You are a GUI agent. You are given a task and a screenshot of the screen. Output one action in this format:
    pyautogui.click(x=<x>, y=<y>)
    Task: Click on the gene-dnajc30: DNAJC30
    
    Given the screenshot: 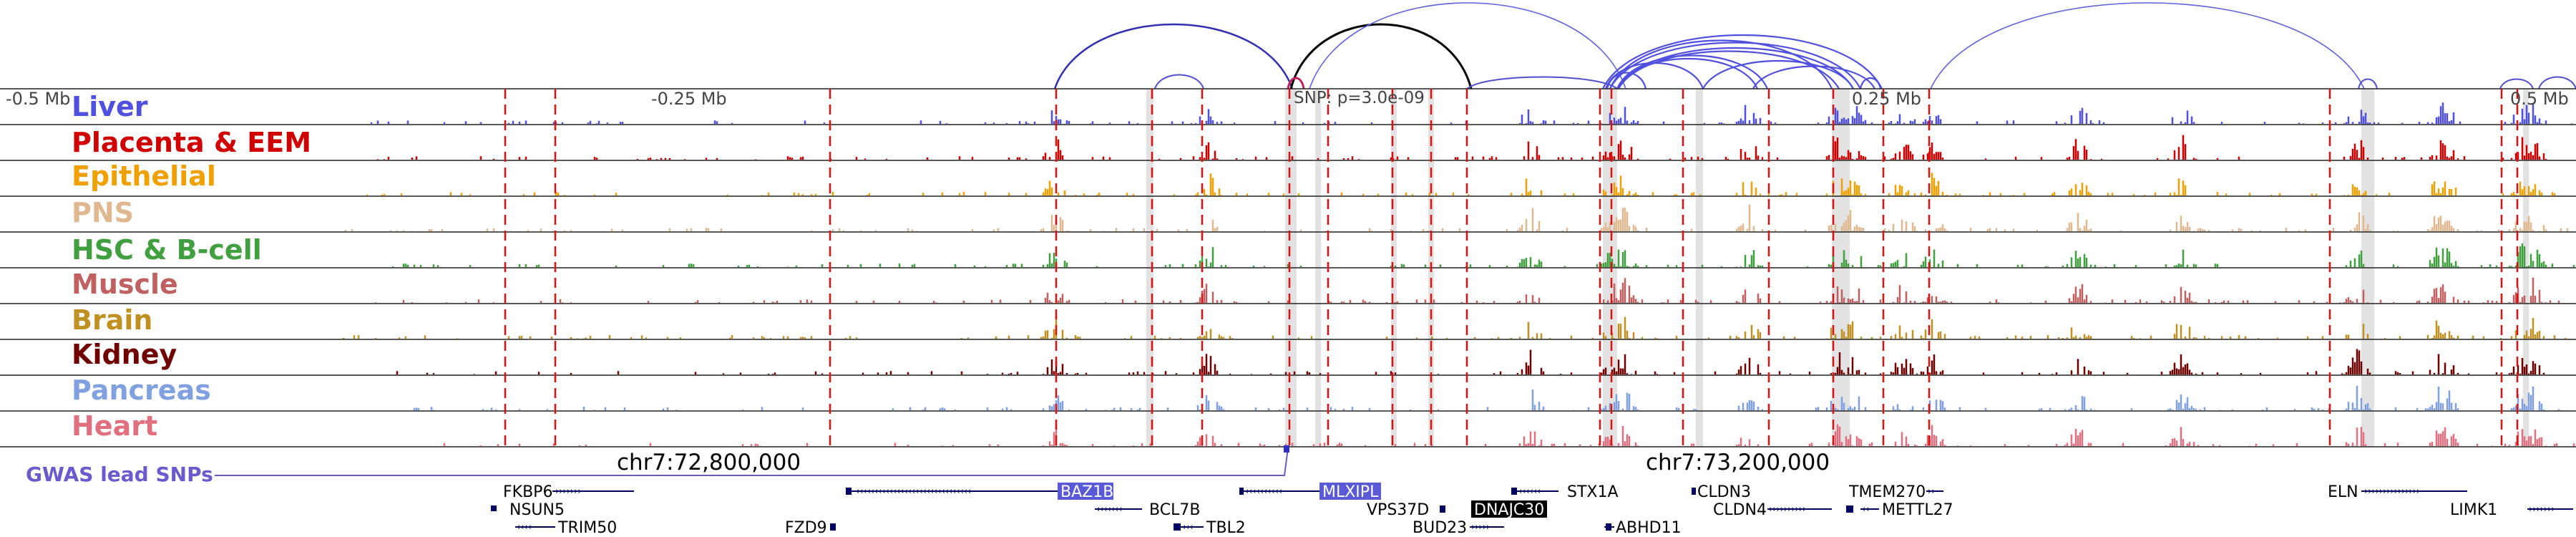 What is the action you would take?
    pyautogui.click(x=1509, y=509)
    